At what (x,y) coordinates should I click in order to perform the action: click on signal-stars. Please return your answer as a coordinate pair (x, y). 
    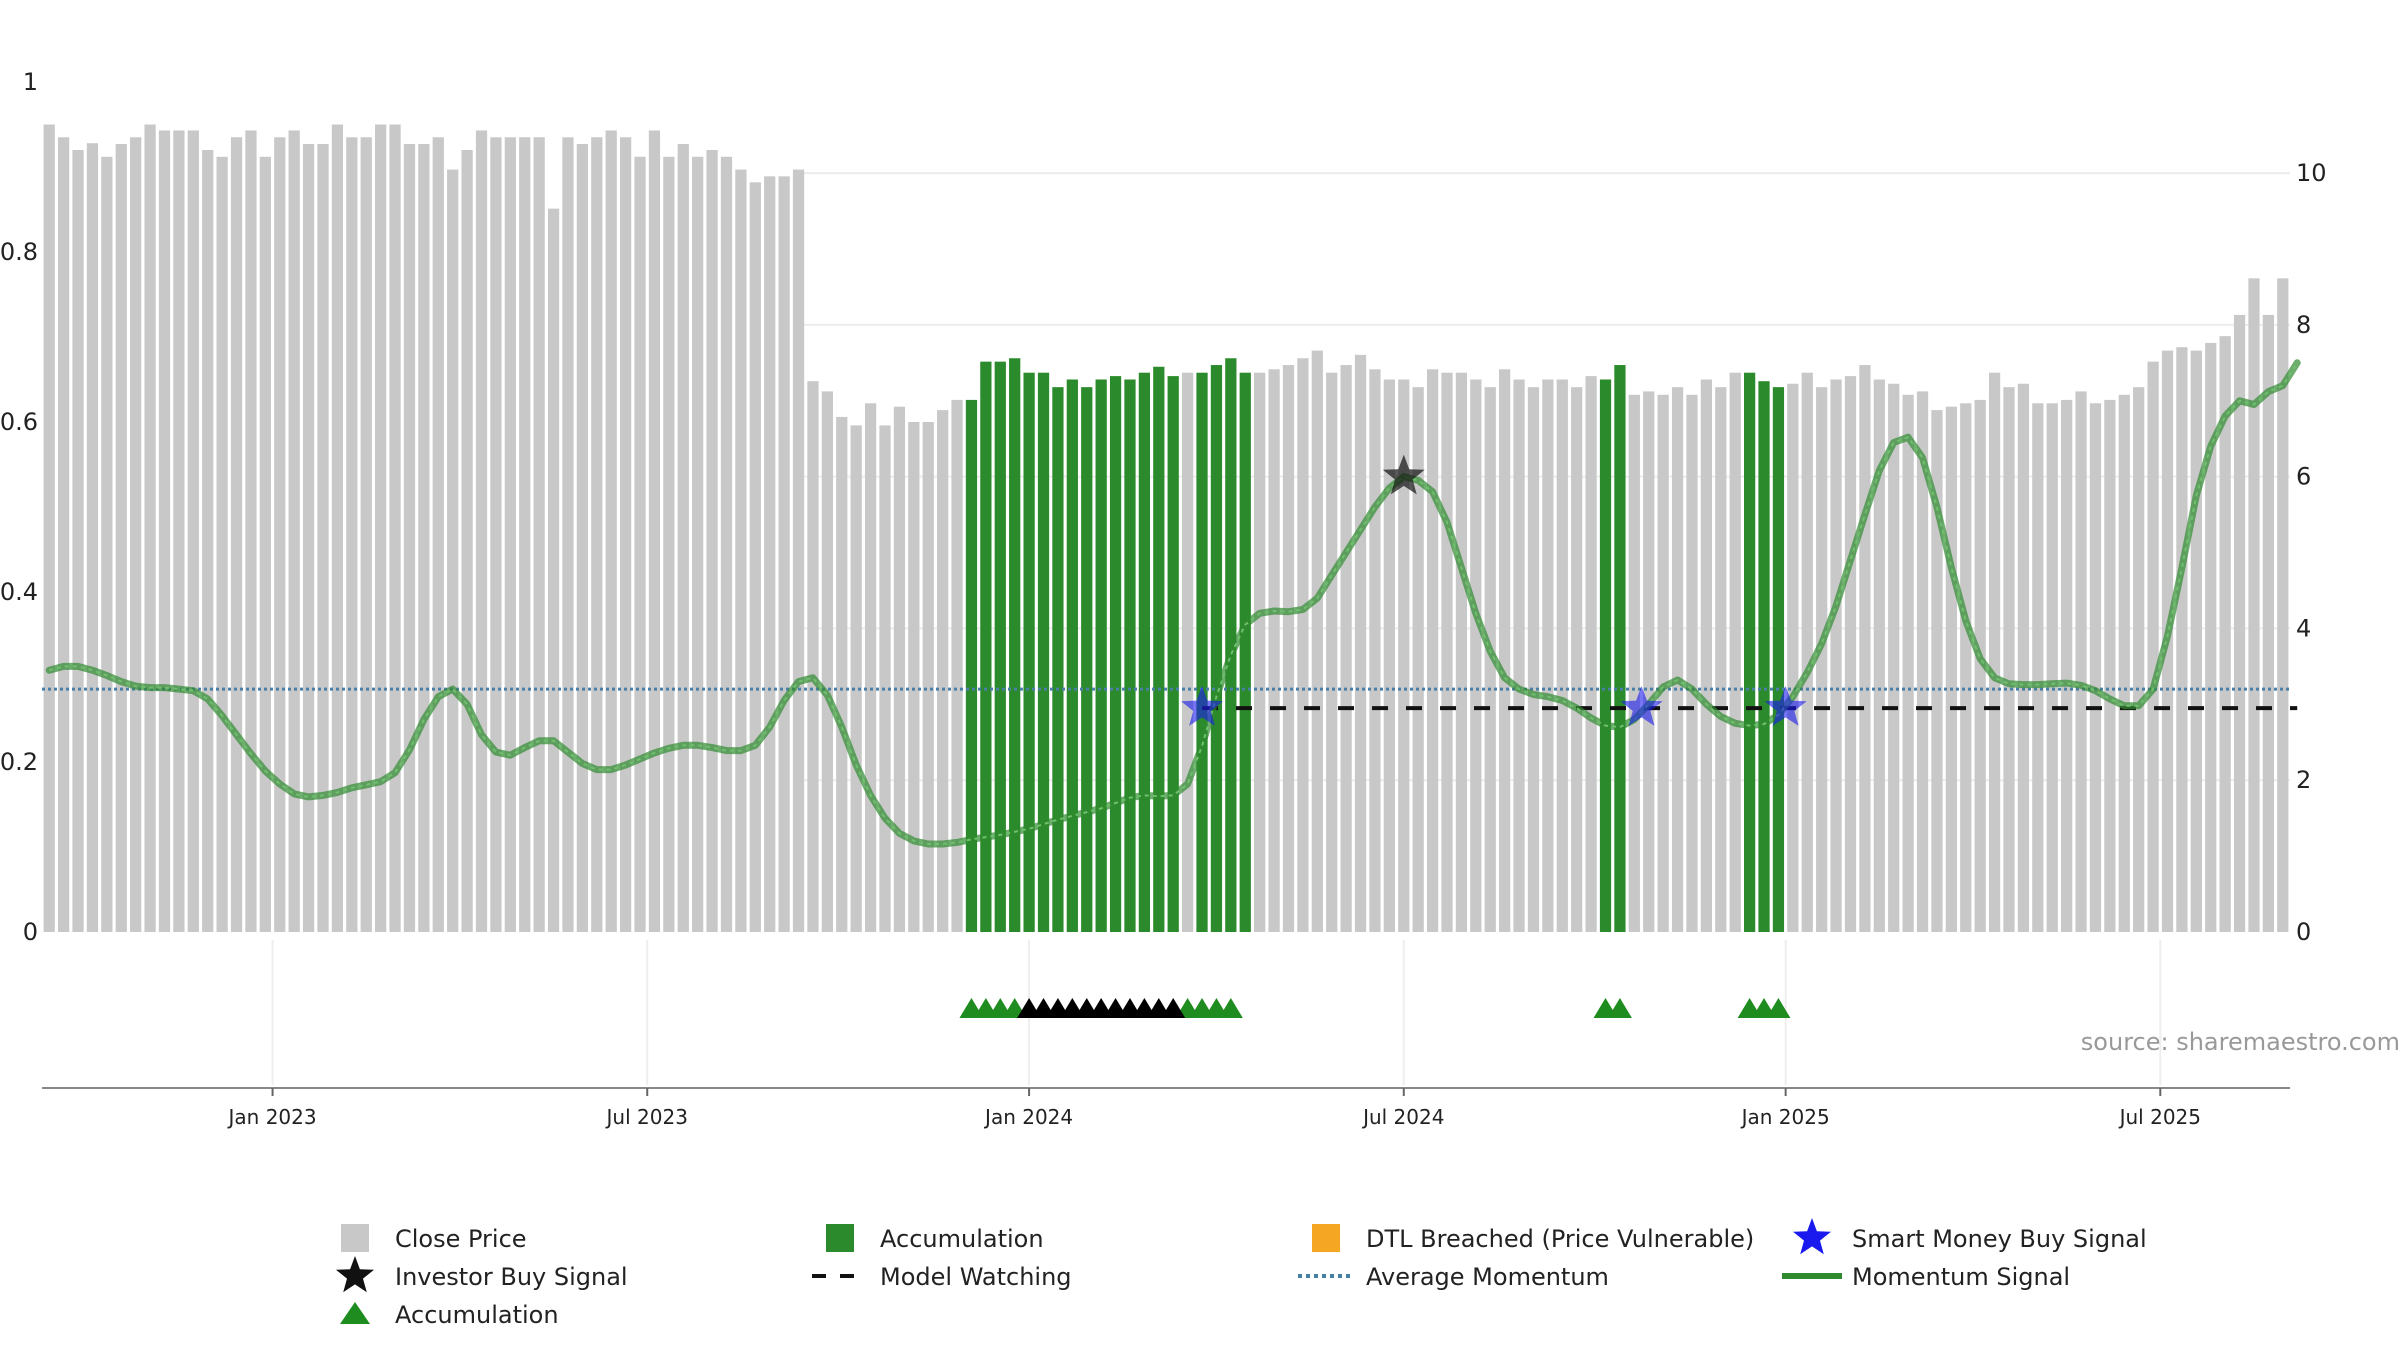
    Looking at the image, I should click on (1494, 590).